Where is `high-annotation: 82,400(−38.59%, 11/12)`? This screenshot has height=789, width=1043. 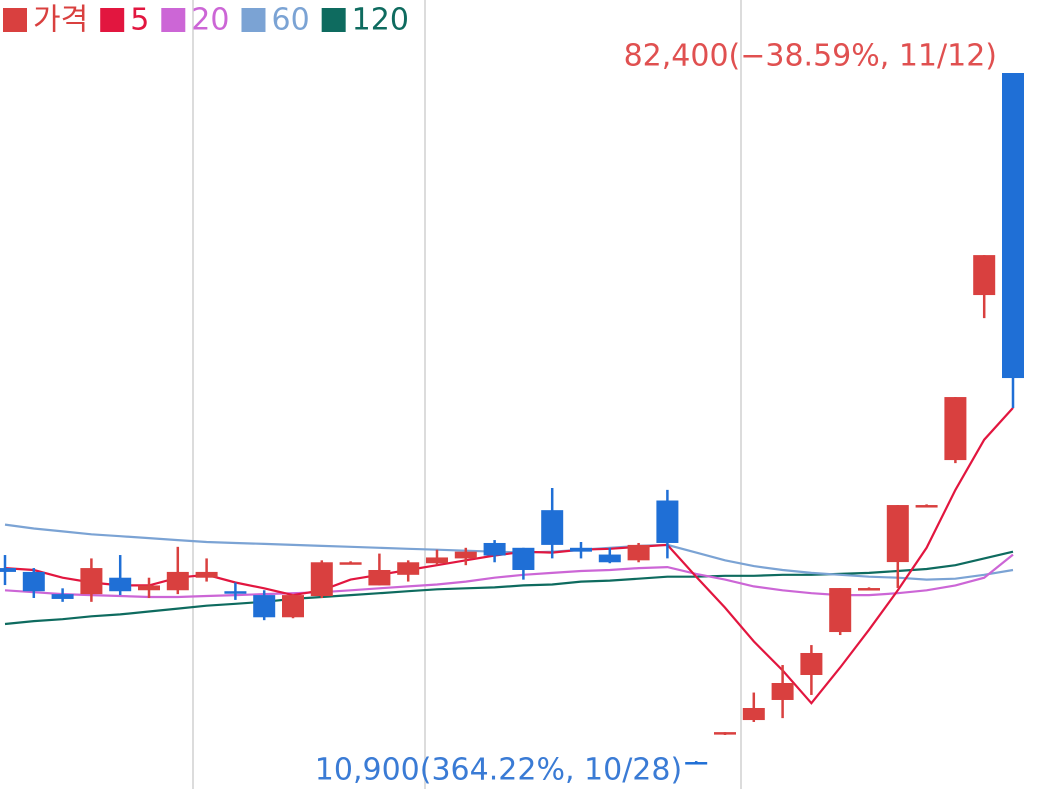
high-annotation: 82,400(−38.59%, 11/12) is located at coordinates (810, 56).